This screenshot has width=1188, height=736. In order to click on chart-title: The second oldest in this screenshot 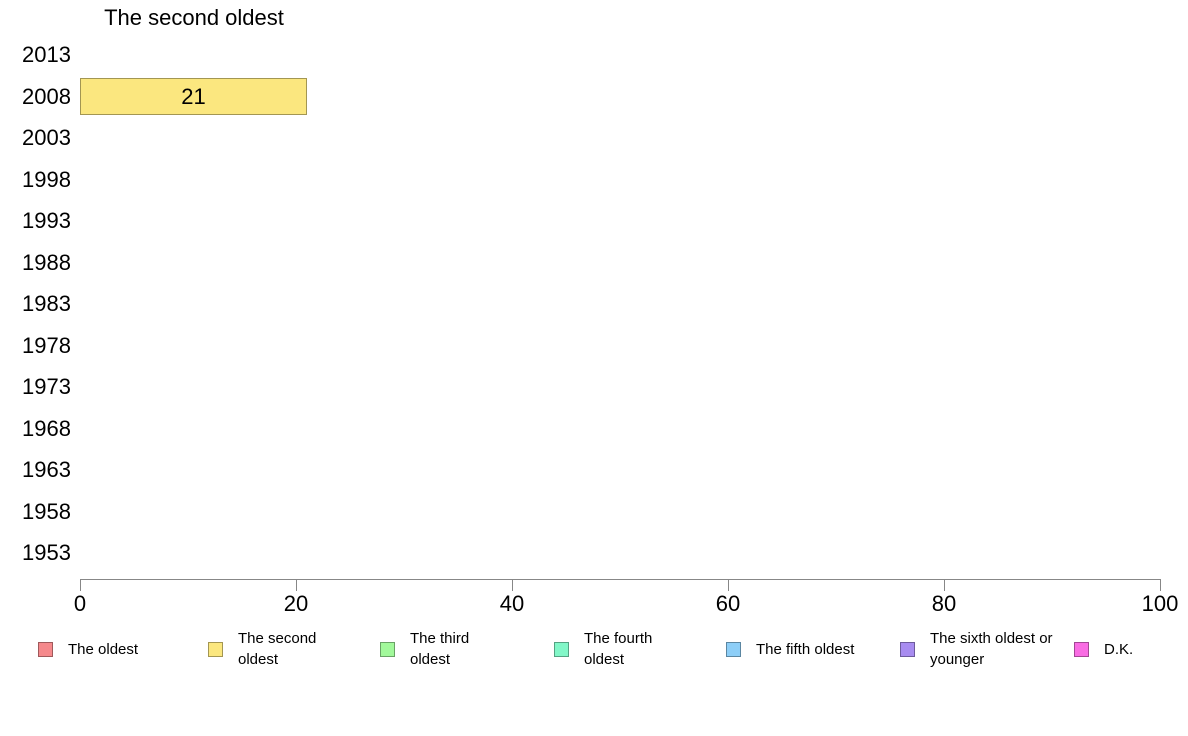, I will do `click(194, 17)`.